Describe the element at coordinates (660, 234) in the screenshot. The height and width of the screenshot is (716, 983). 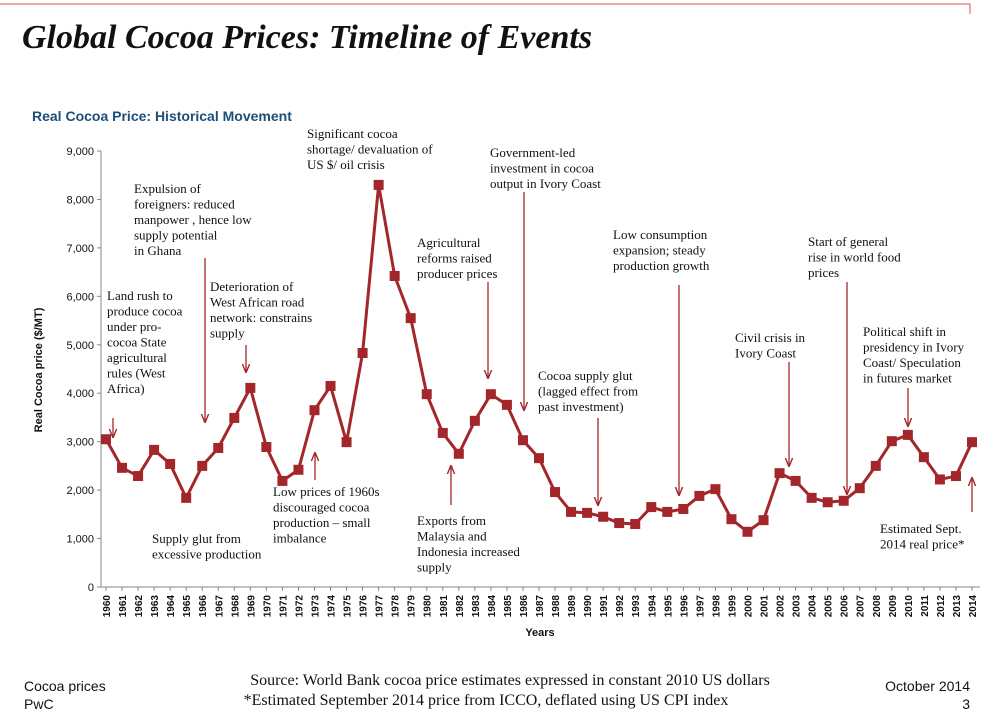
I see `annotation-text: Low consumption` at that location.